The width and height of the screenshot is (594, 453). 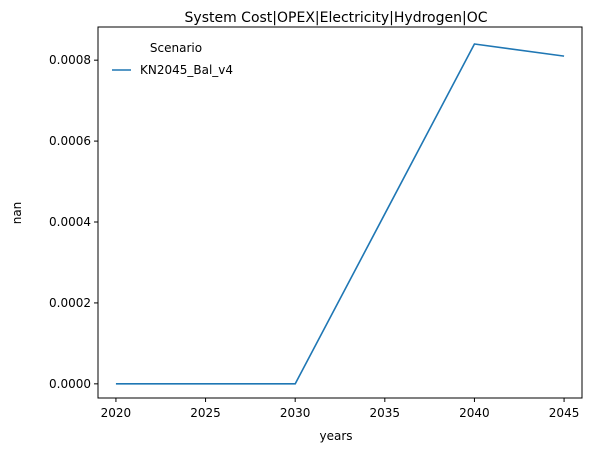 I want to click on x-tick-label: 2020, so click(x=116, y=413).